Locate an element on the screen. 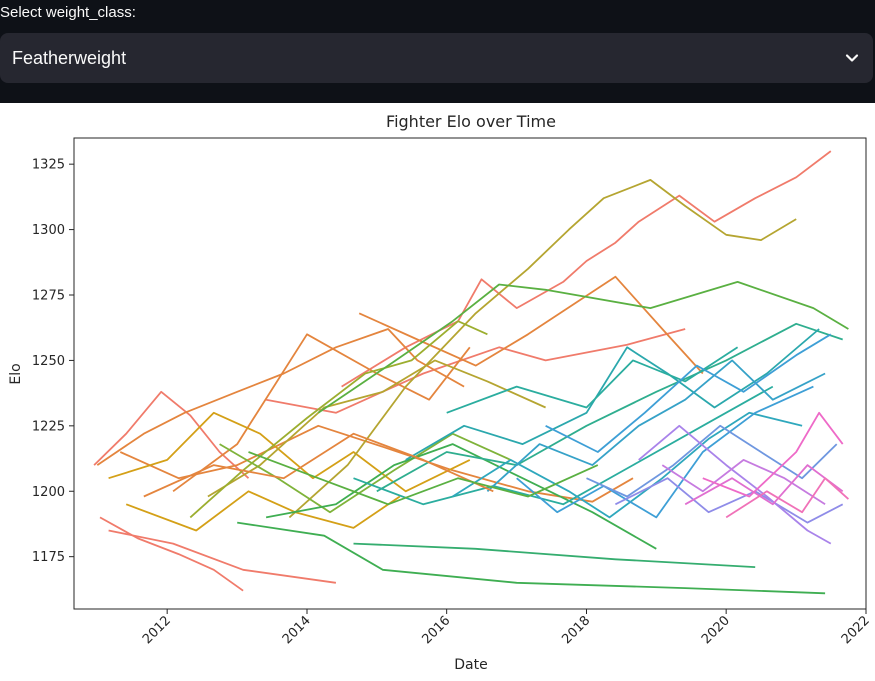  y-tick-label: 1275 is located at coordinates (48, 296).